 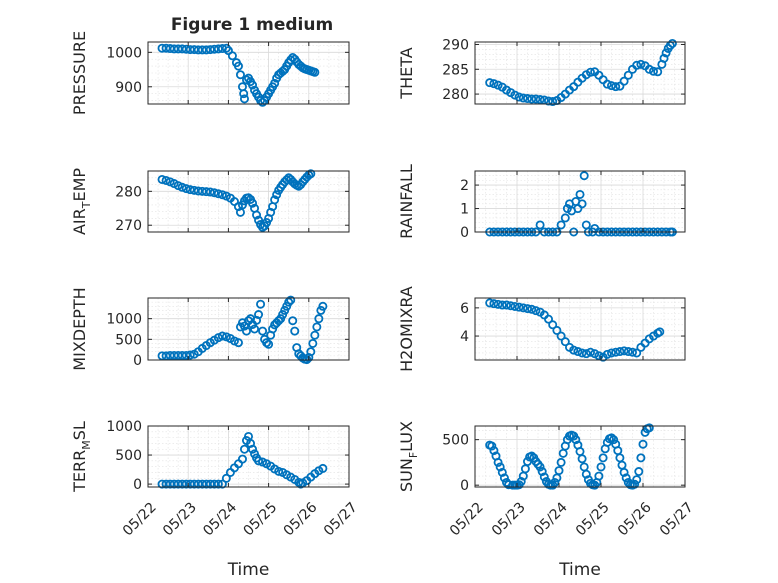 I want to click on y-axis-label-part: SL, so click(x=79, y=430).